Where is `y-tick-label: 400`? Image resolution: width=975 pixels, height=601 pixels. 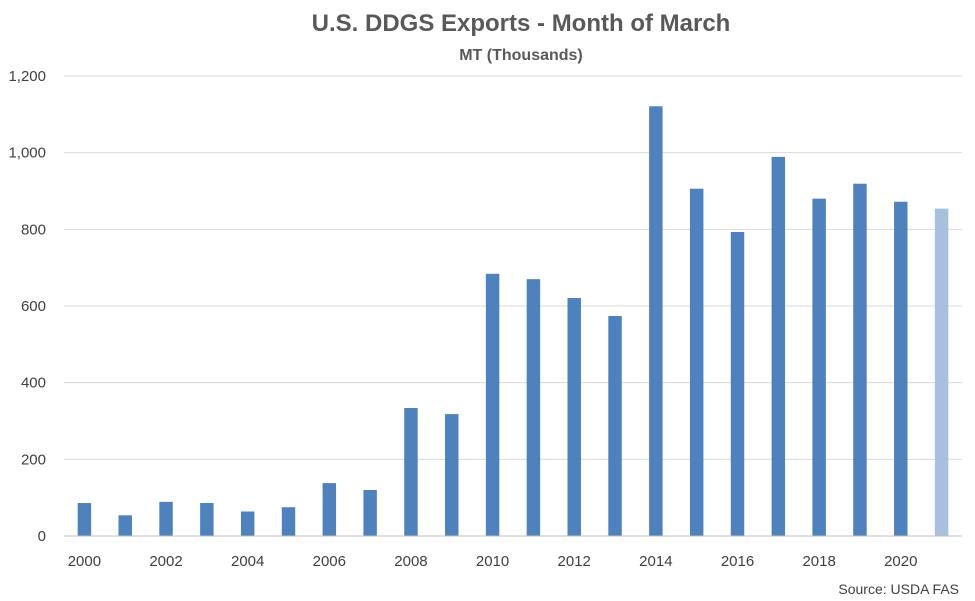 y-tick-label: 400 is located at coordinates (33, 383).